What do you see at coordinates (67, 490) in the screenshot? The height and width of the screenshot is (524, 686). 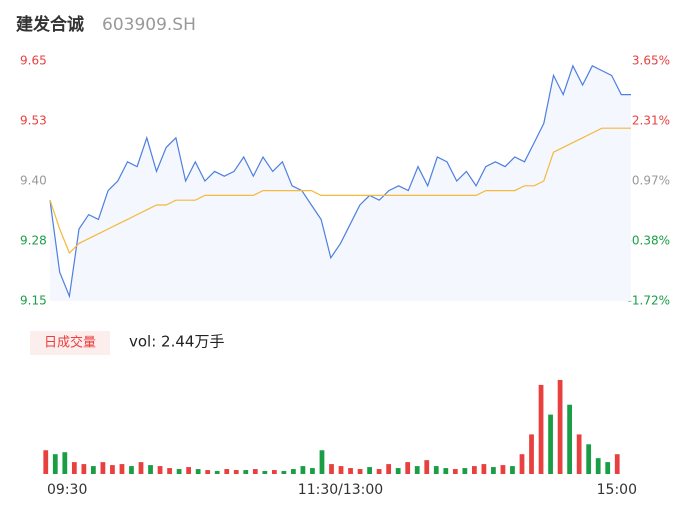 I see `x-tick-label: 09:30` at bounding box center [67, 490].